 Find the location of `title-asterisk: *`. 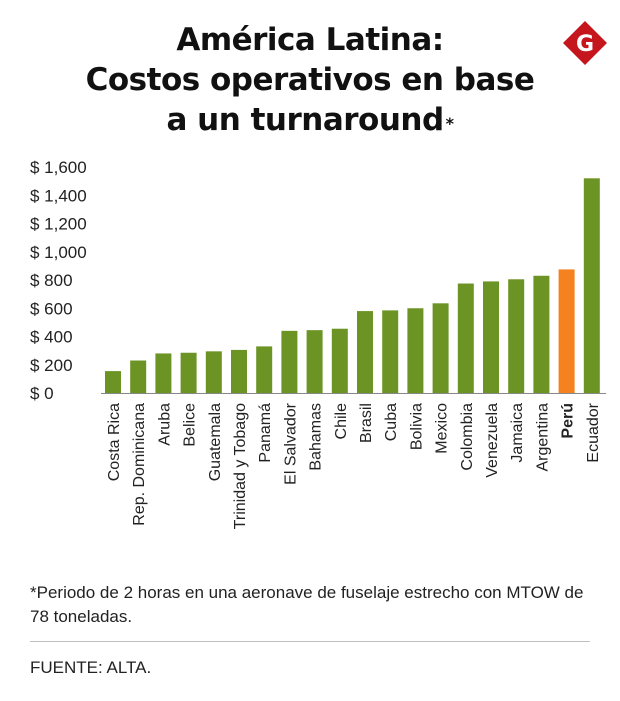

title-asterisk: * is located at coordinates (449, 123).